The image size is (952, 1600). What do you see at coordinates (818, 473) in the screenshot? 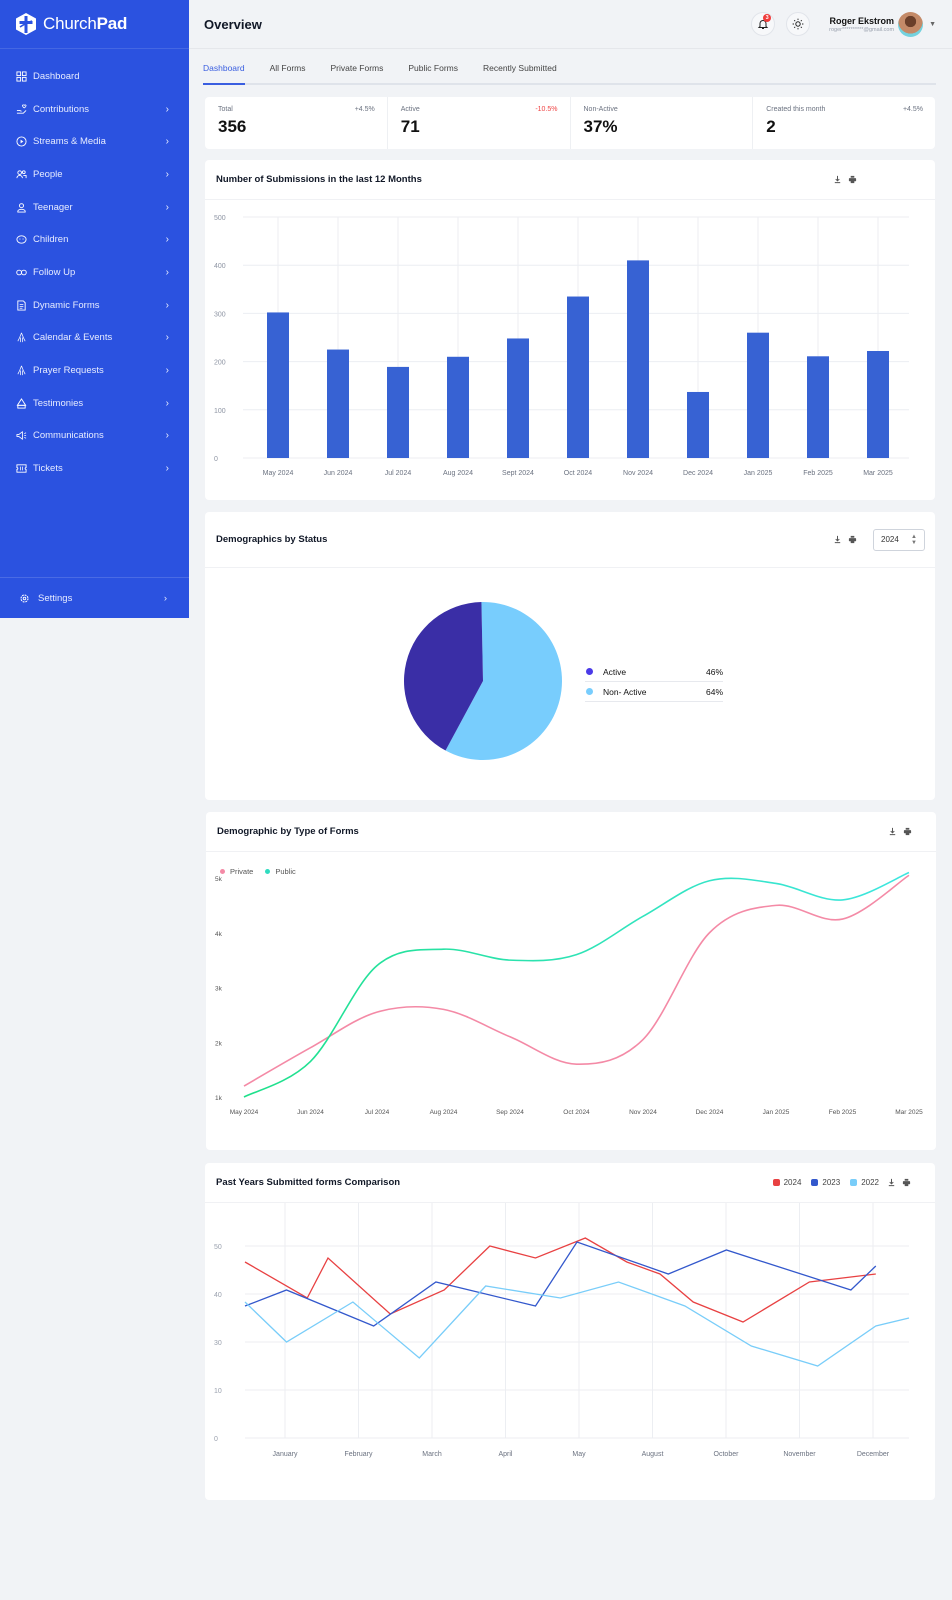
I see `x-tick-label: Feb 2025` at bounding box center [818, 473].